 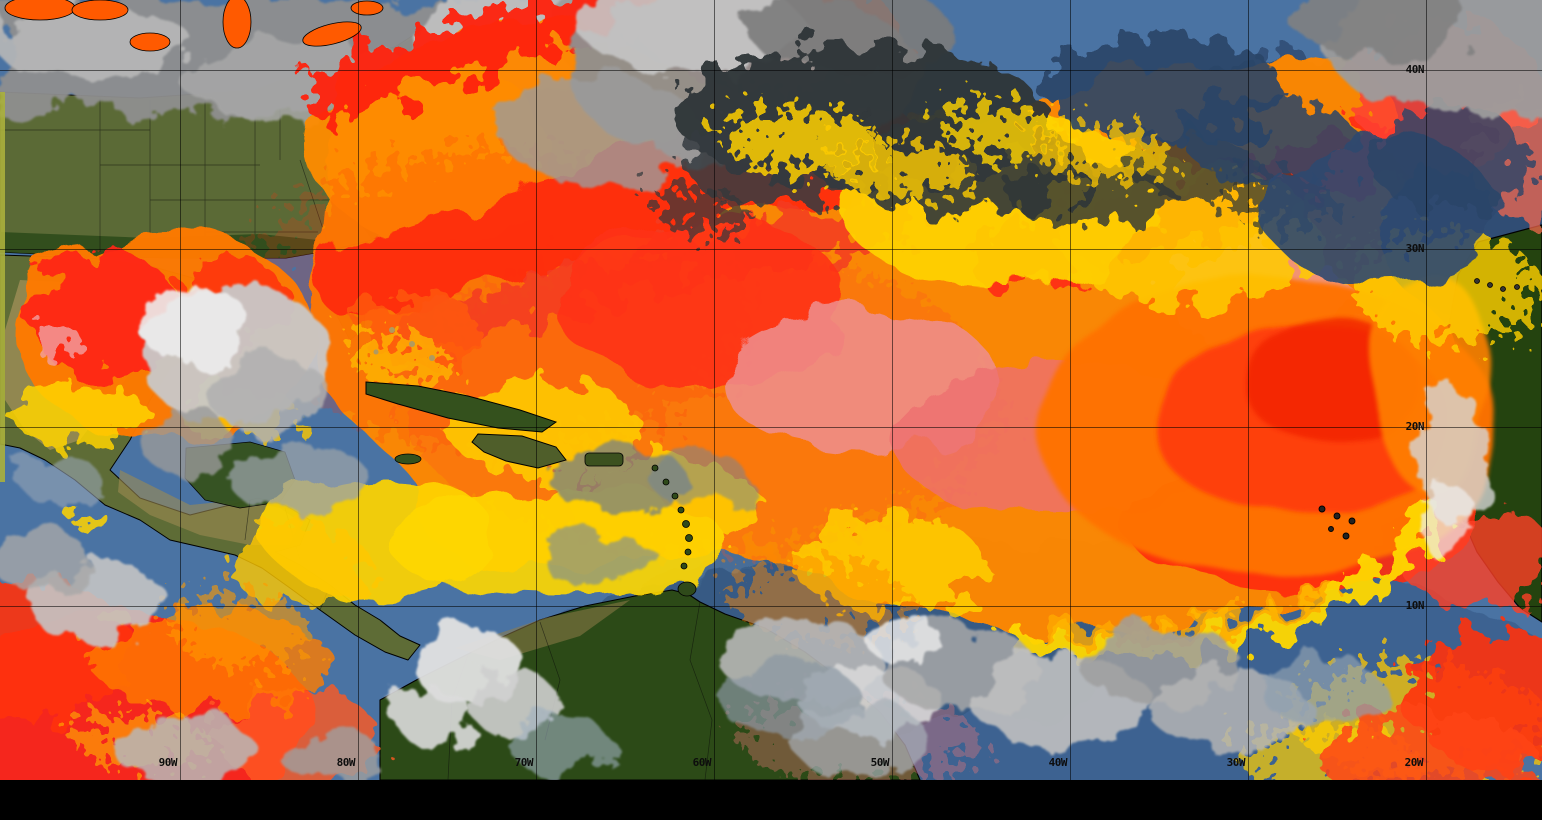 I want to click on lat-label-40n: 40N, so click(x=1415, y=69).